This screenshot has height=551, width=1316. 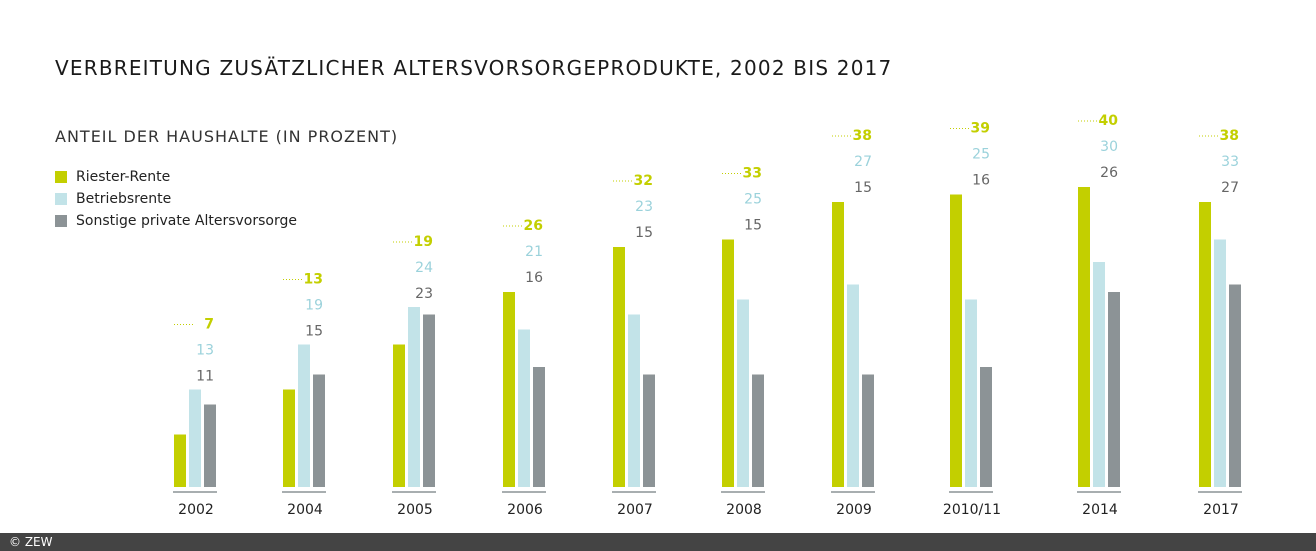 What do you see at coordinates (305, 510) in the screenshot?
I see `x-tick-label-2004: 2004` at bounding box center [305, 510].